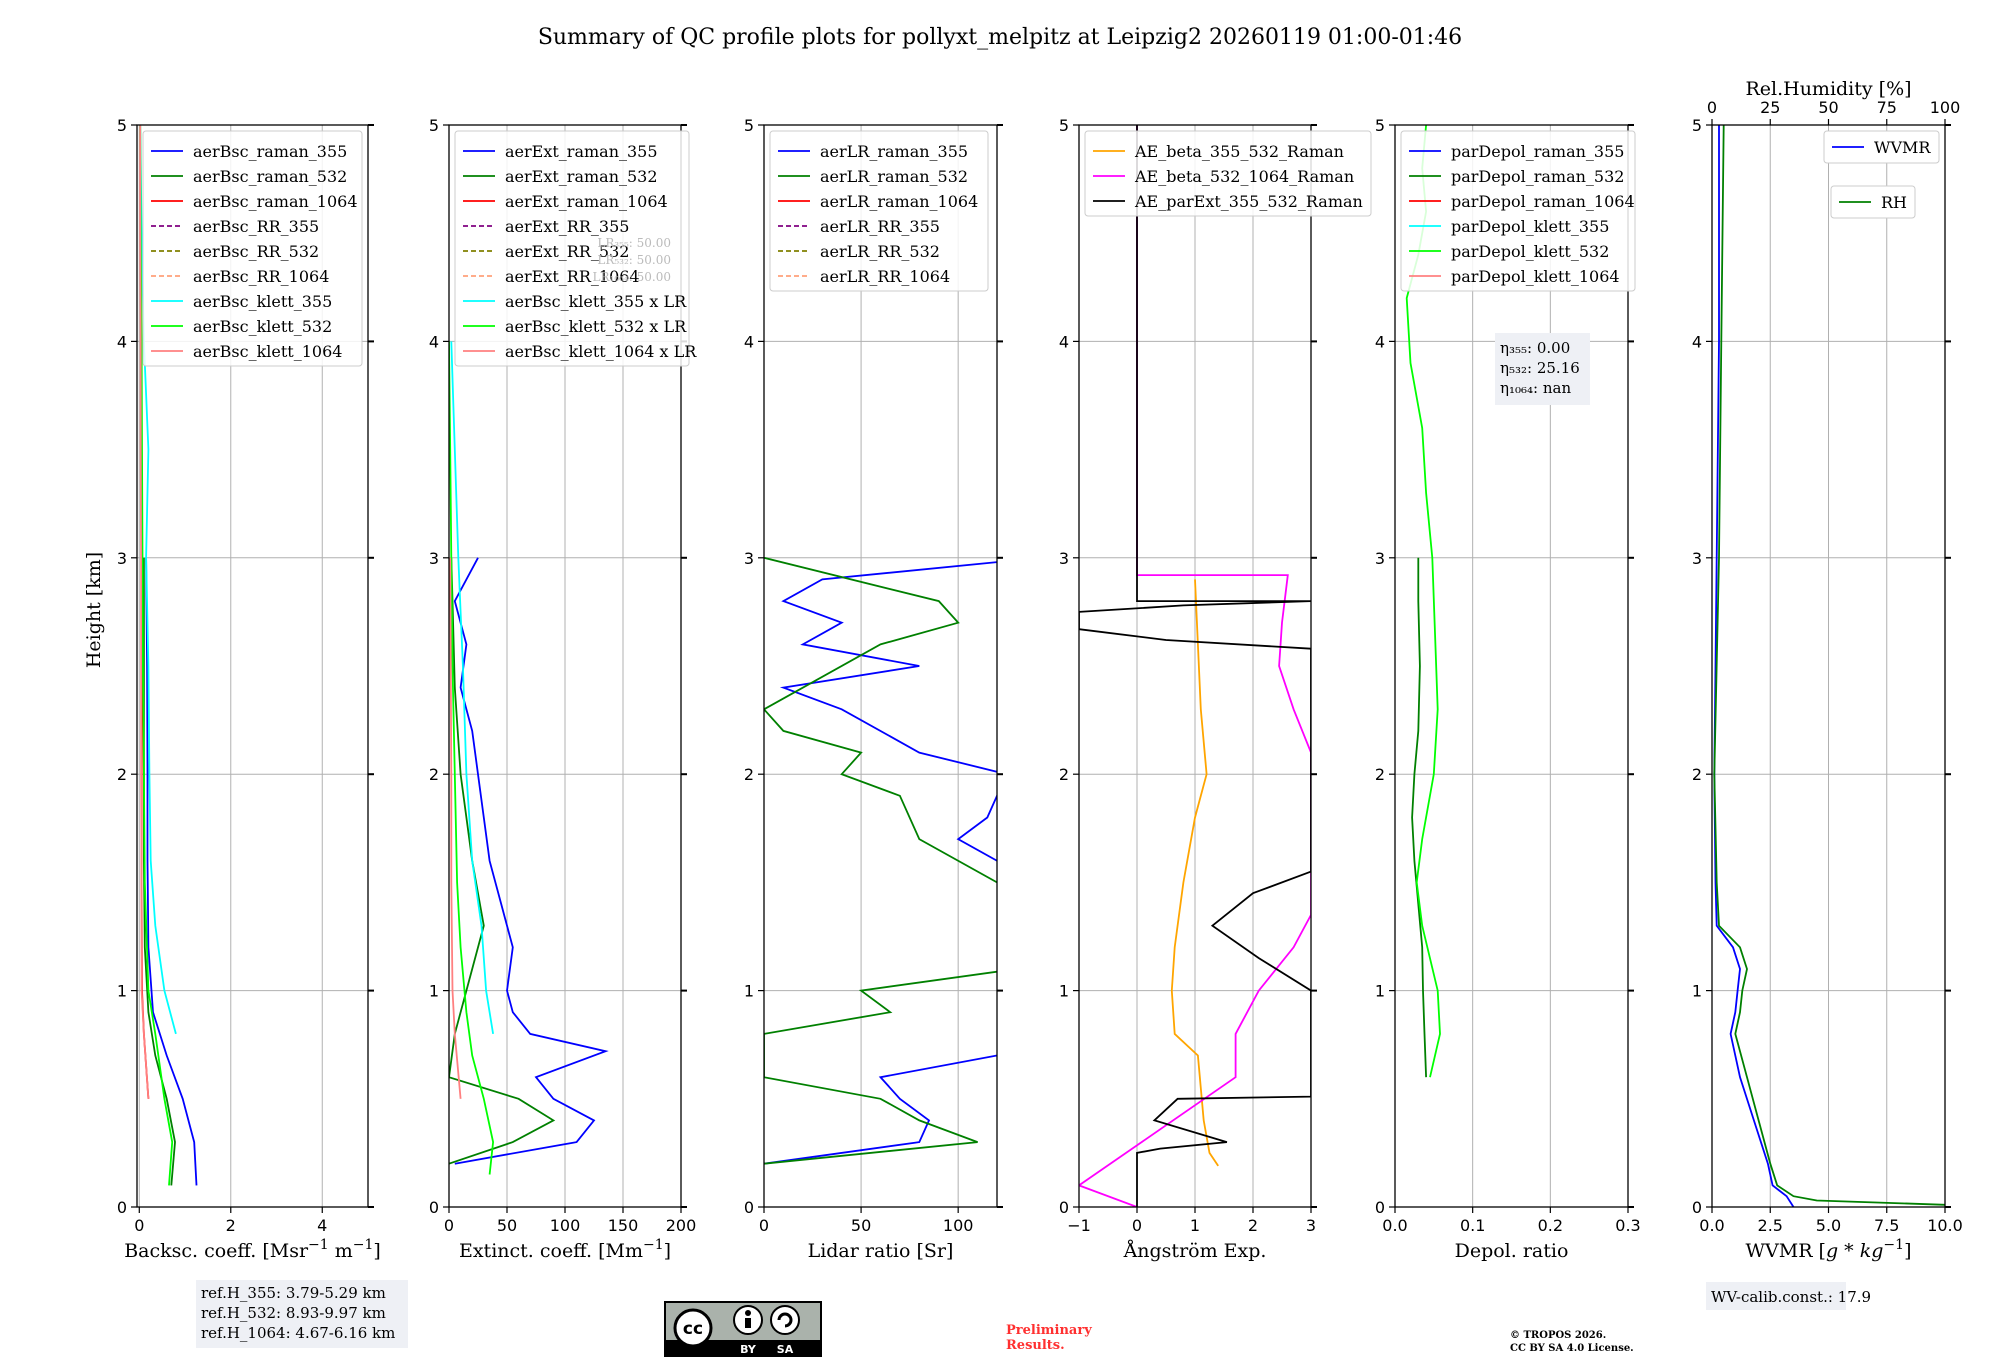 This screenshot has width=2000, height=1364. What do you see at coordinates (894, 176) in the screenshot?
I see `legend-label: aerLR_raman_532` at bounding box center [894, 176].